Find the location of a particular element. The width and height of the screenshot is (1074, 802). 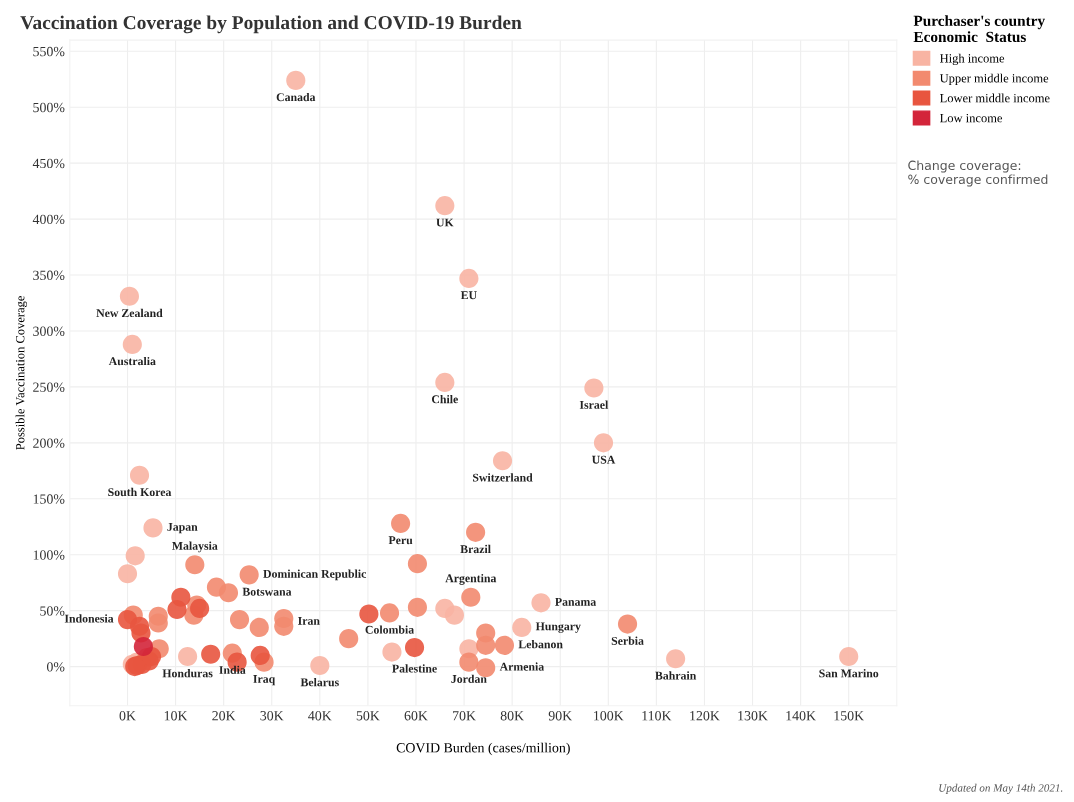

annotation: Palestine is located at coordinates (414, 668).